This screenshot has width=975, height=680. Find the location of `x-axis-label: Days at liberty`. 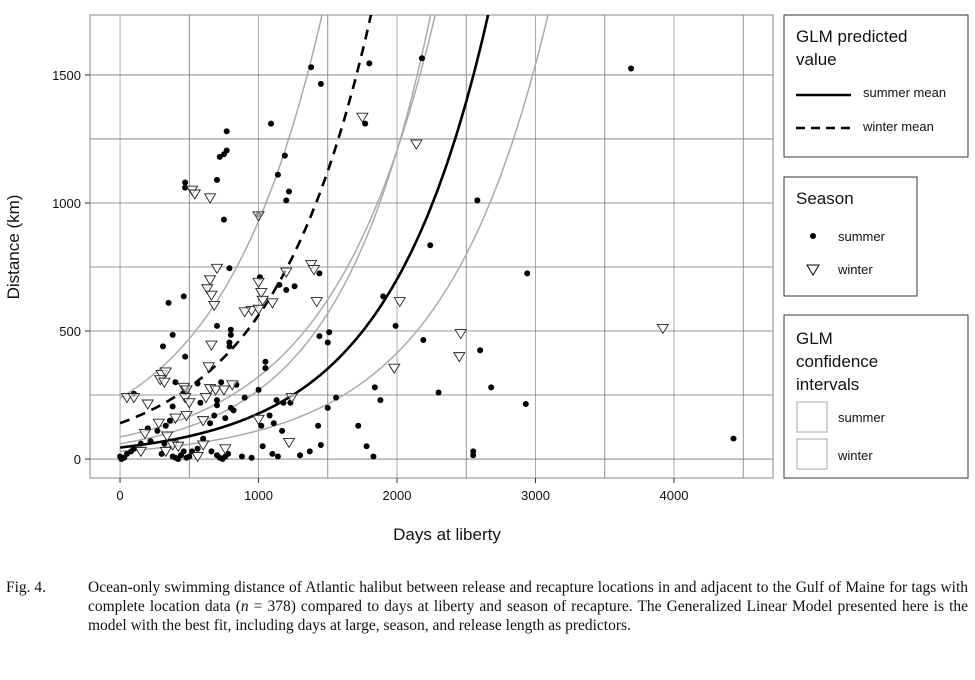

x-axis-label: Days at liberty is located at coordinates (447, 534).